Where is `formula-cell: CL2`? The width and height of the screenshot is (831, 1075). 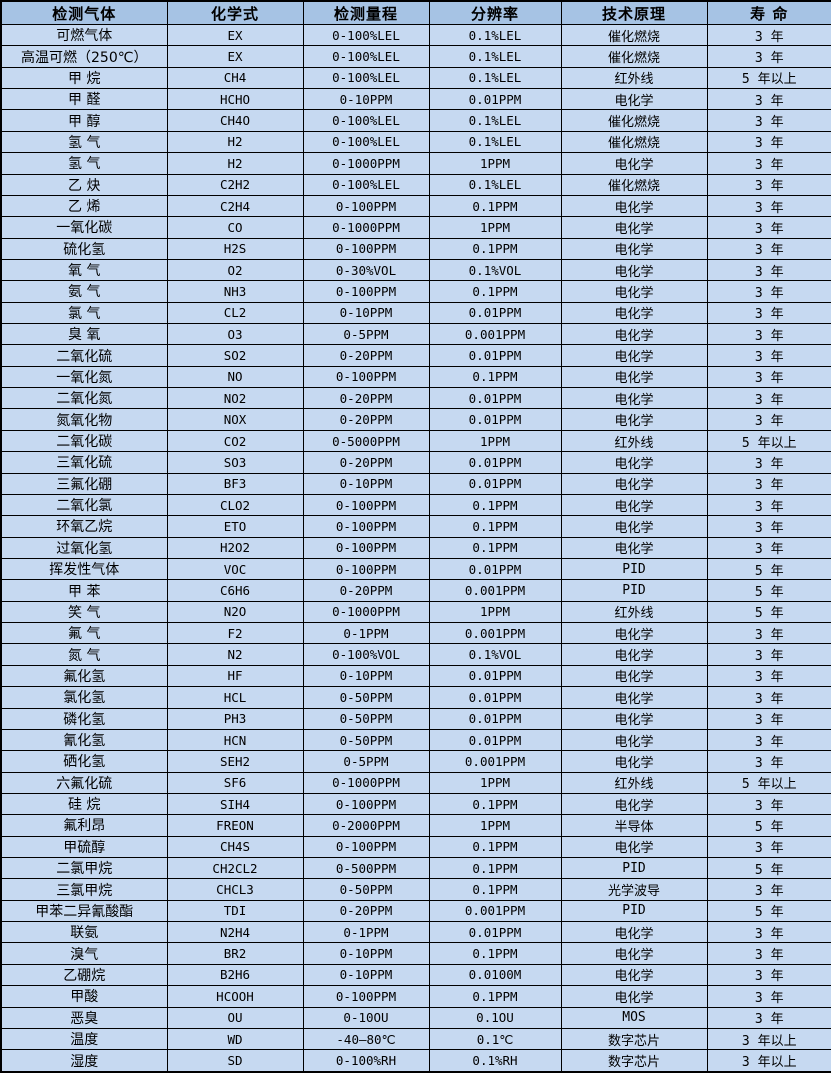 formula-cell: CL2 is located at coordinates (235, 313).